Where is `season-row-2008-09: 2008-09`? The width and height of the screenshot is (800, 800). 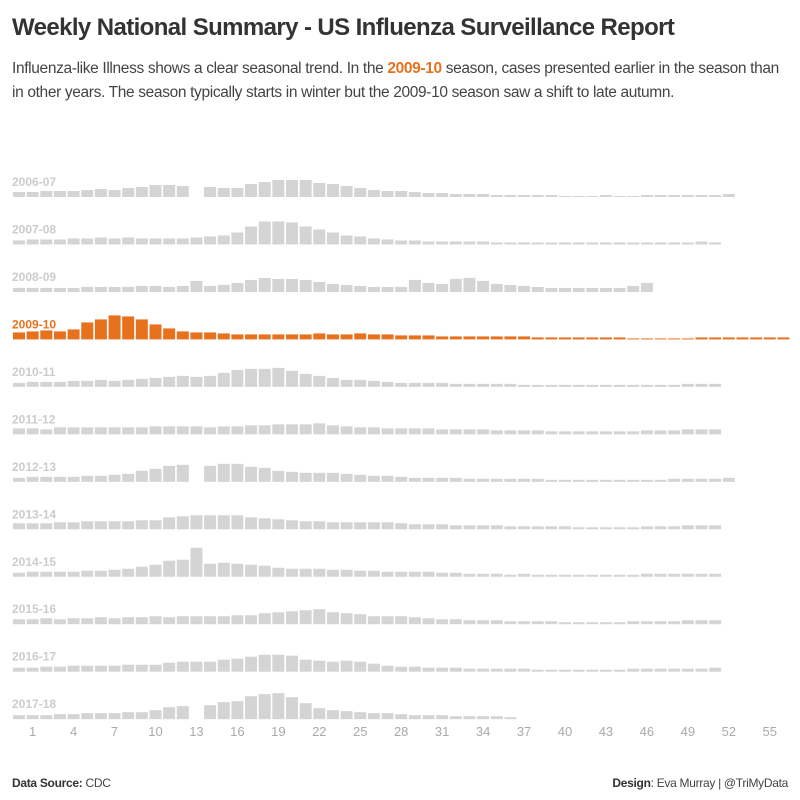
season-row-2008-09: 2008-09 is located at coordinates (332, 281).